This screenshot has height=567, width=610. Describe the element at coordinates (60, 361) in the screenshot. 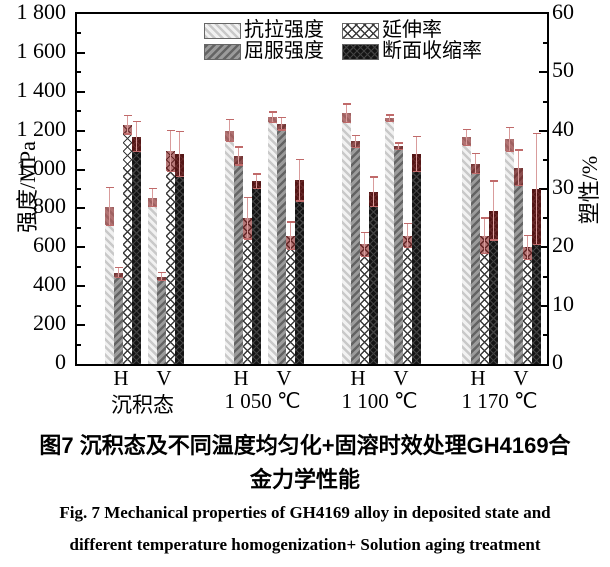

I see `left-axis-tick-label: 0` at that location.